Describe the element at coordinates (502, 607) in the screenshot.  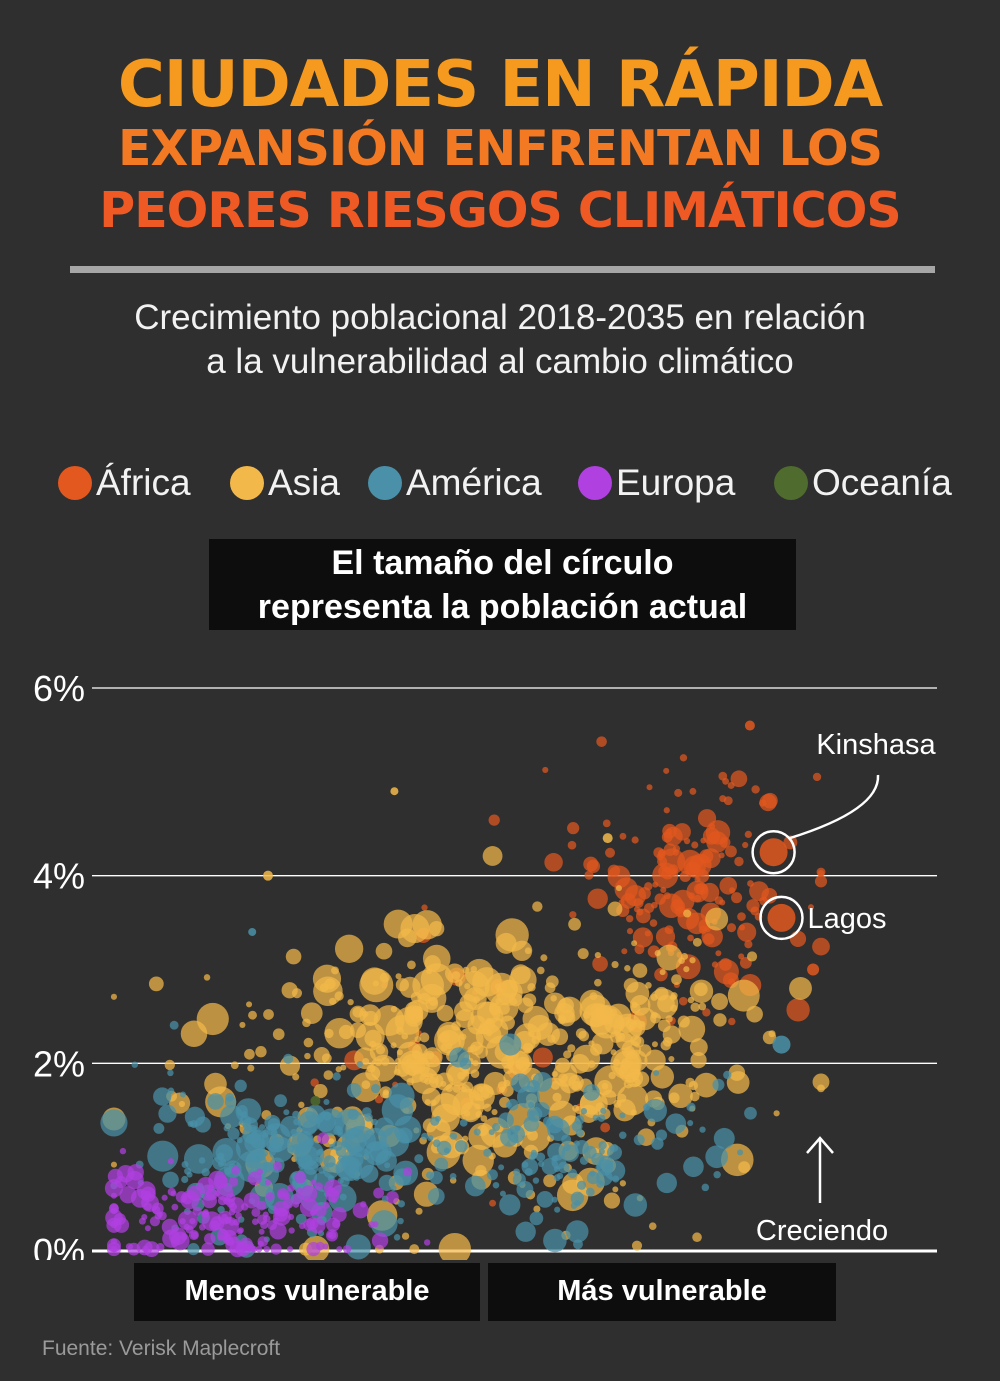
I see `size-note-line-2: representa la población actual` at that location.